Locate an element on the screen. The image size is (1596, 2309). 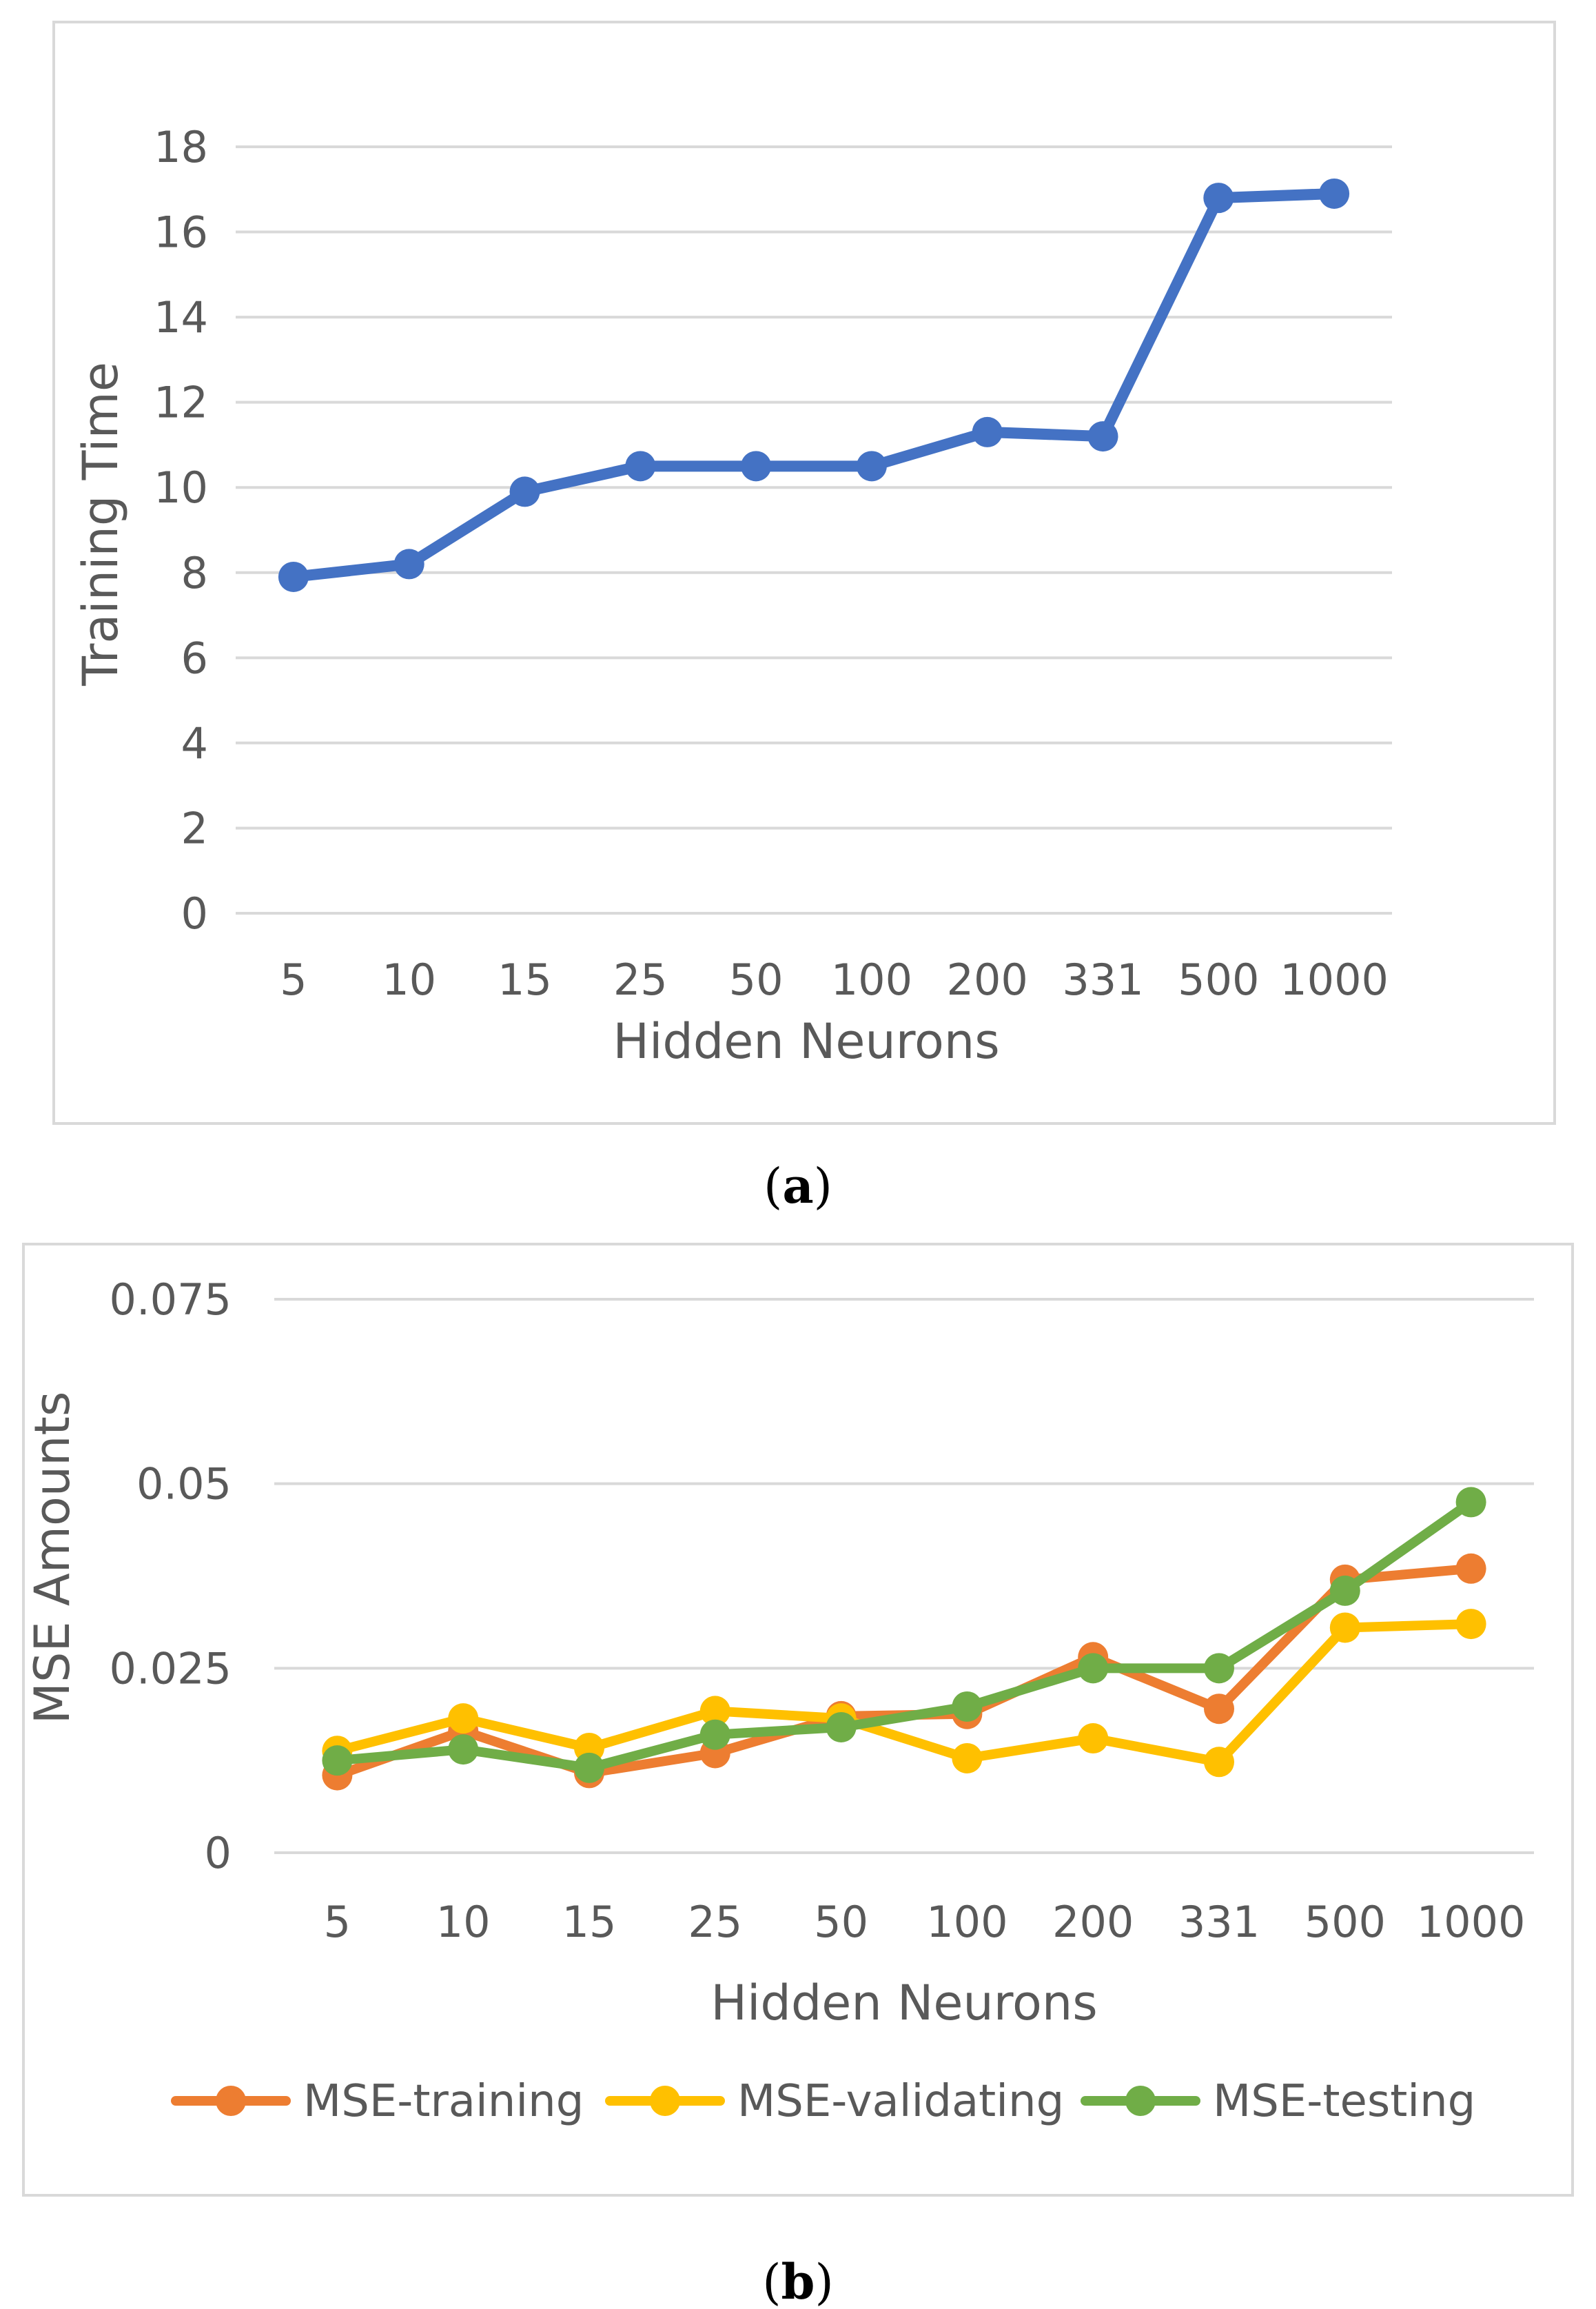
caption-a-label: a is located at coordinates (797, 1185).